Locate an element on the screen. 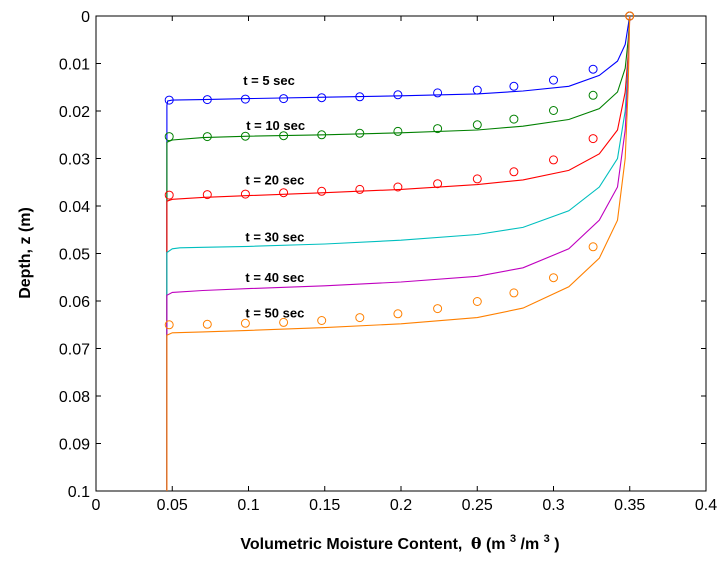 Image resolution: width=723 pixels, height=564 pixels. y-tick-label: 0.04 is located at coordinates (74, 207).